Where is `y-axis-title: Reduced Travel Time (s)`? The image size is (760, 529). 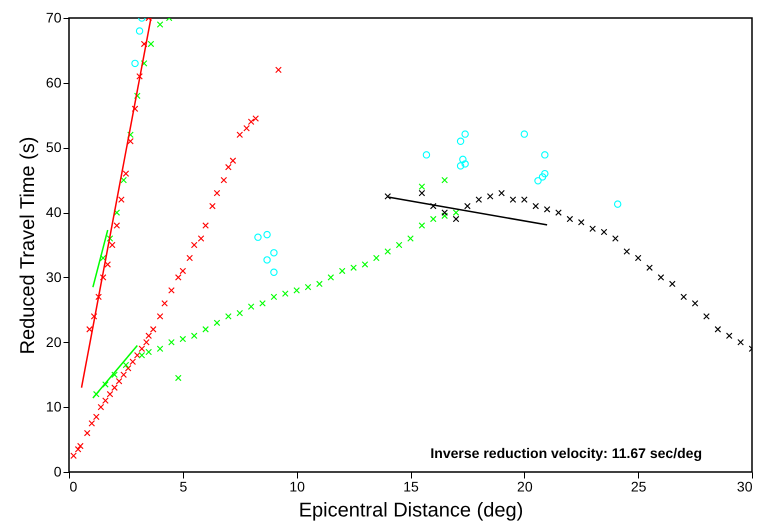
y-axis-title: Reduced Travel Time (s) is located at coordinates (27, 245).